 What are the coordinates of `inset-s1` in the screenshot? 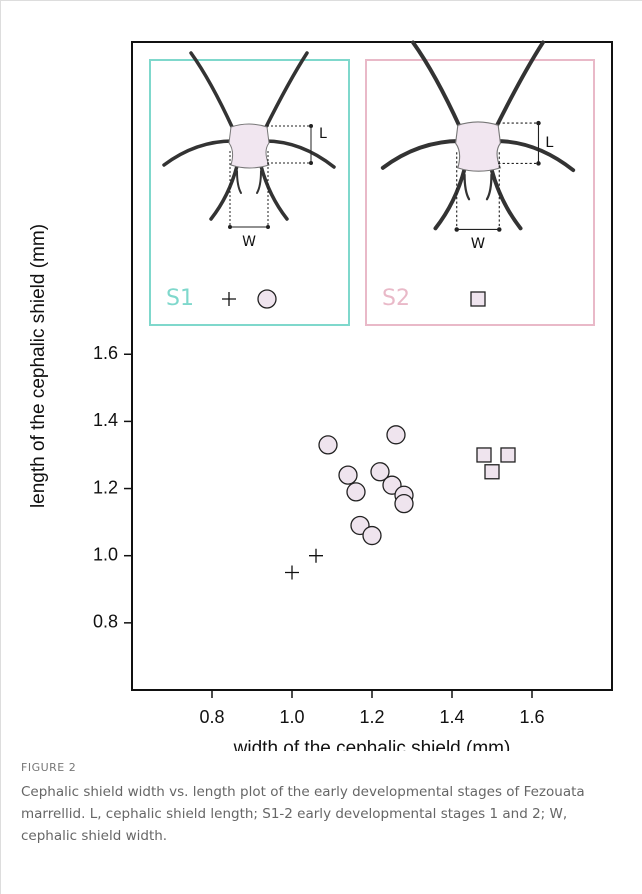 It's located at (249, 192).